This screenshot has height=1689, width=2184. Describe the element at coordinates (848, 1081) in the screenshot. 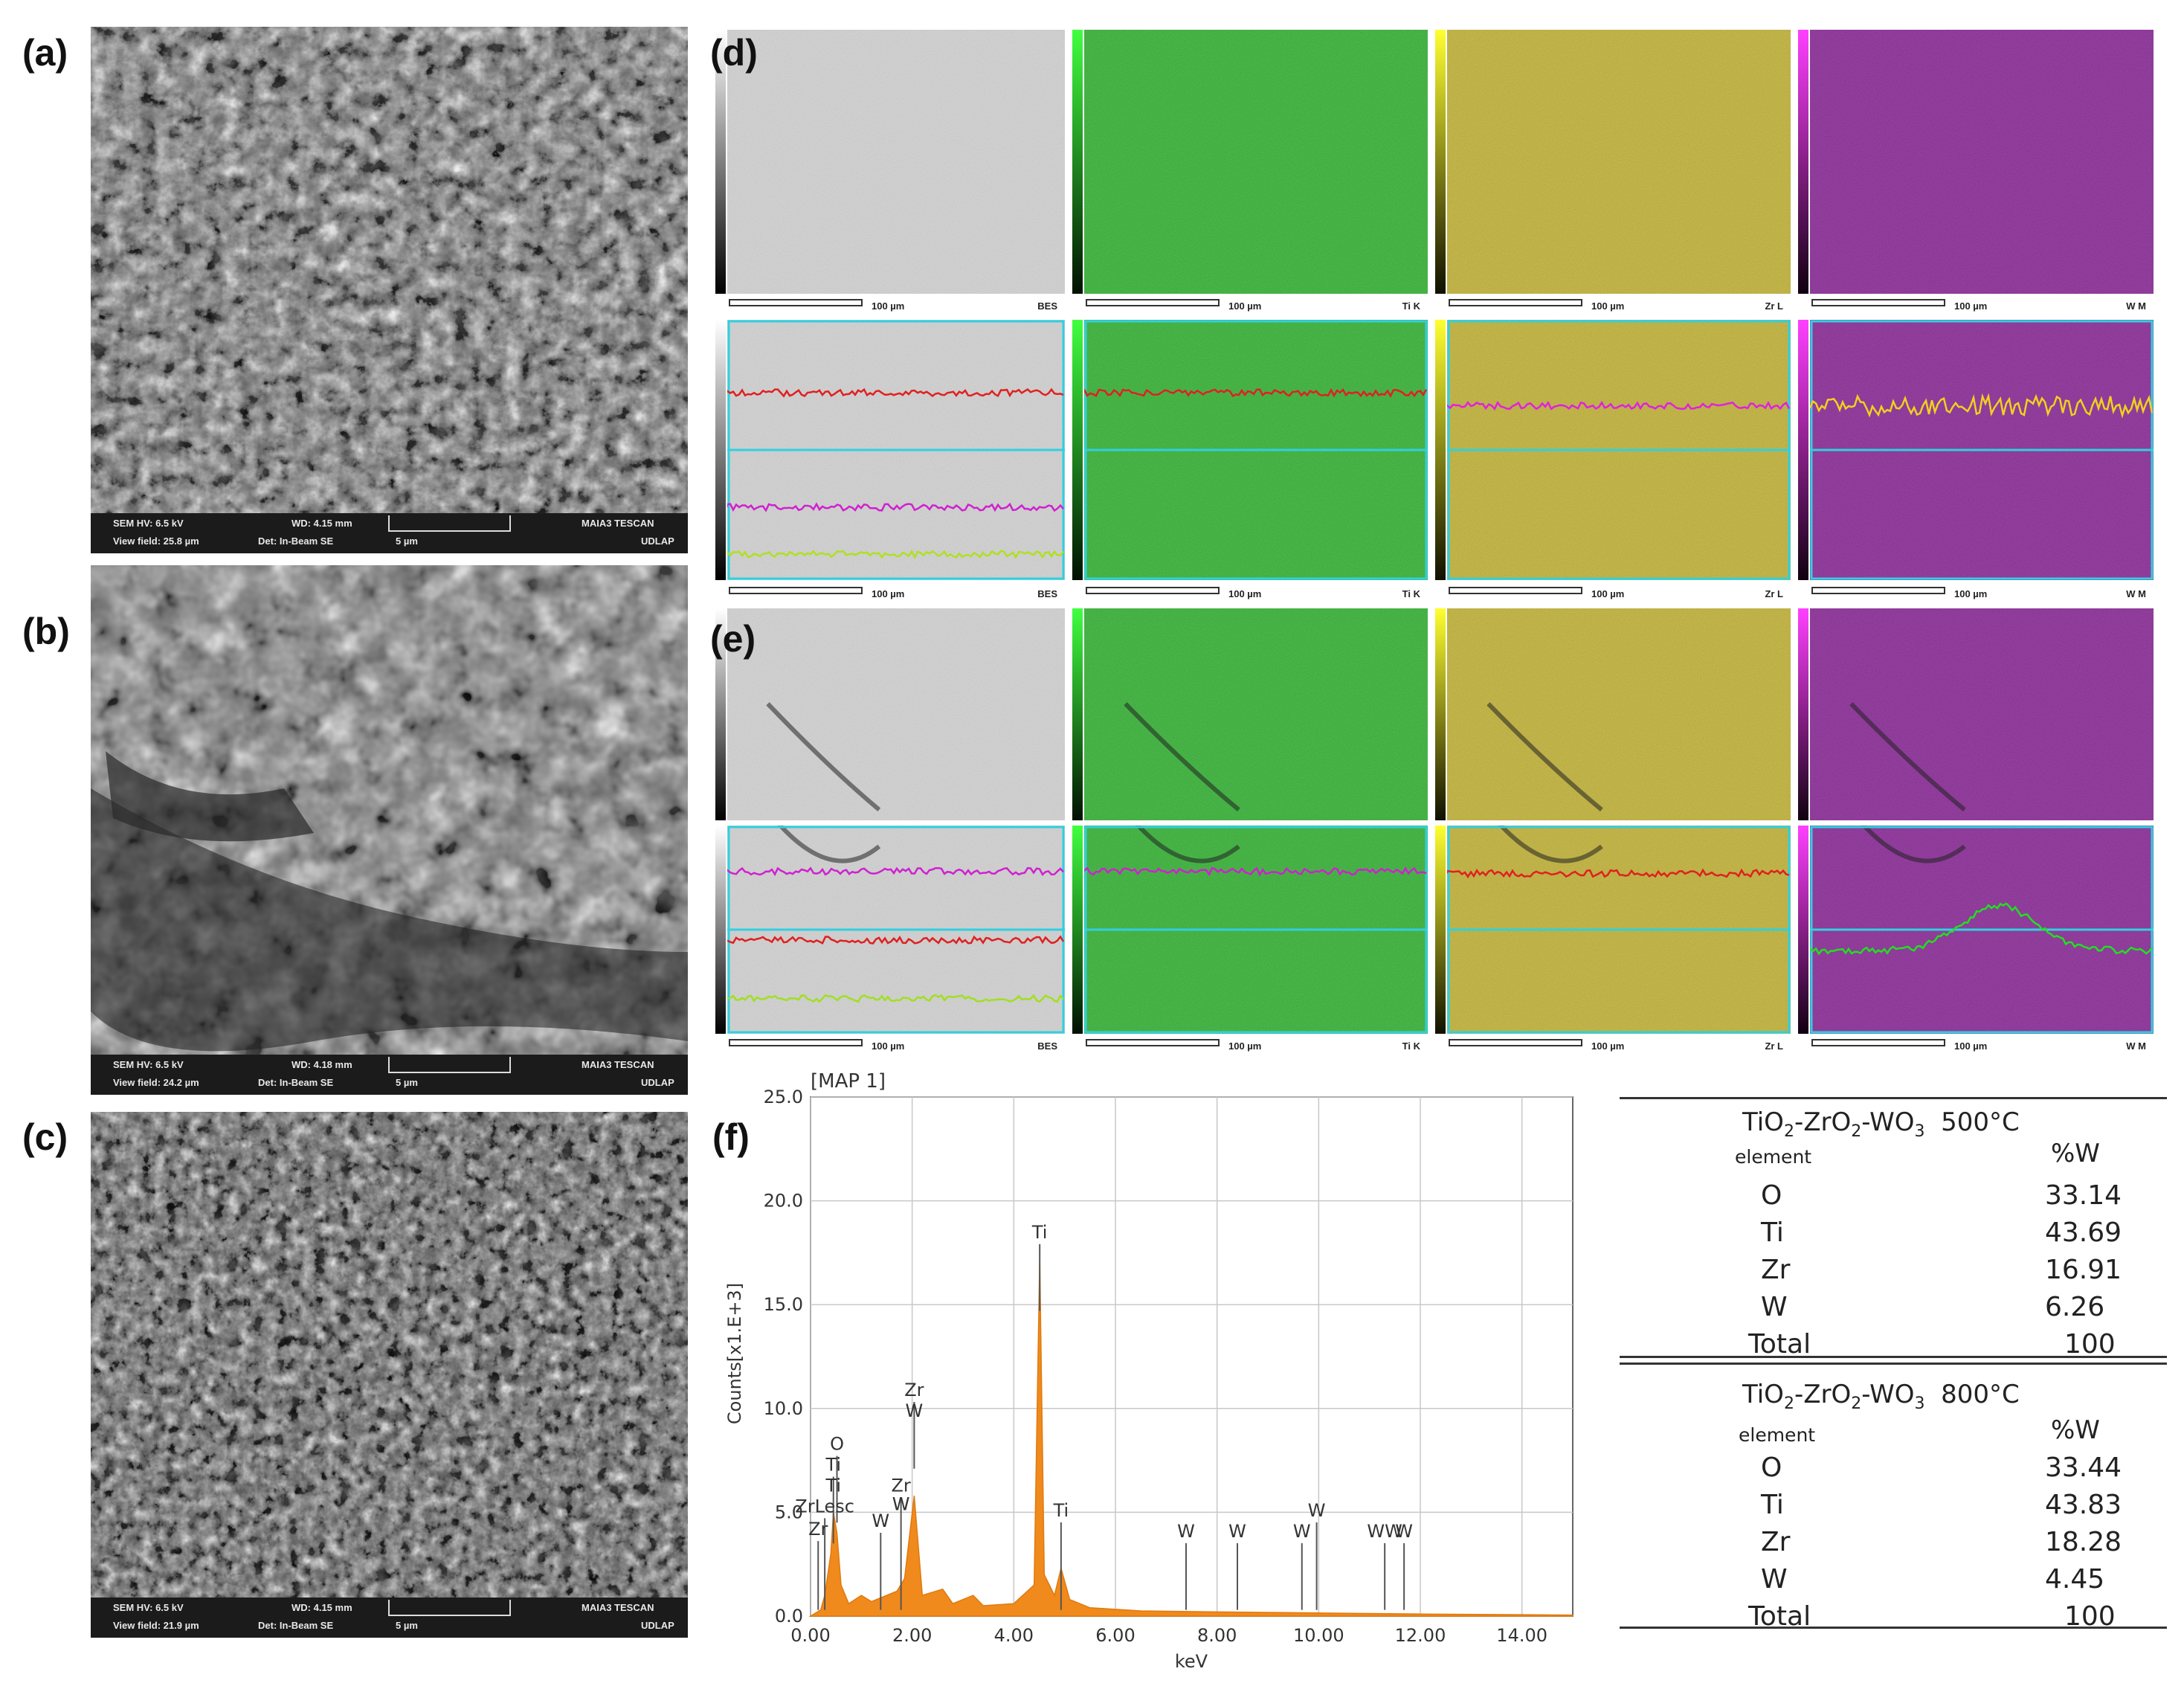

I see `chart-title: [MAP 1]` at that location.